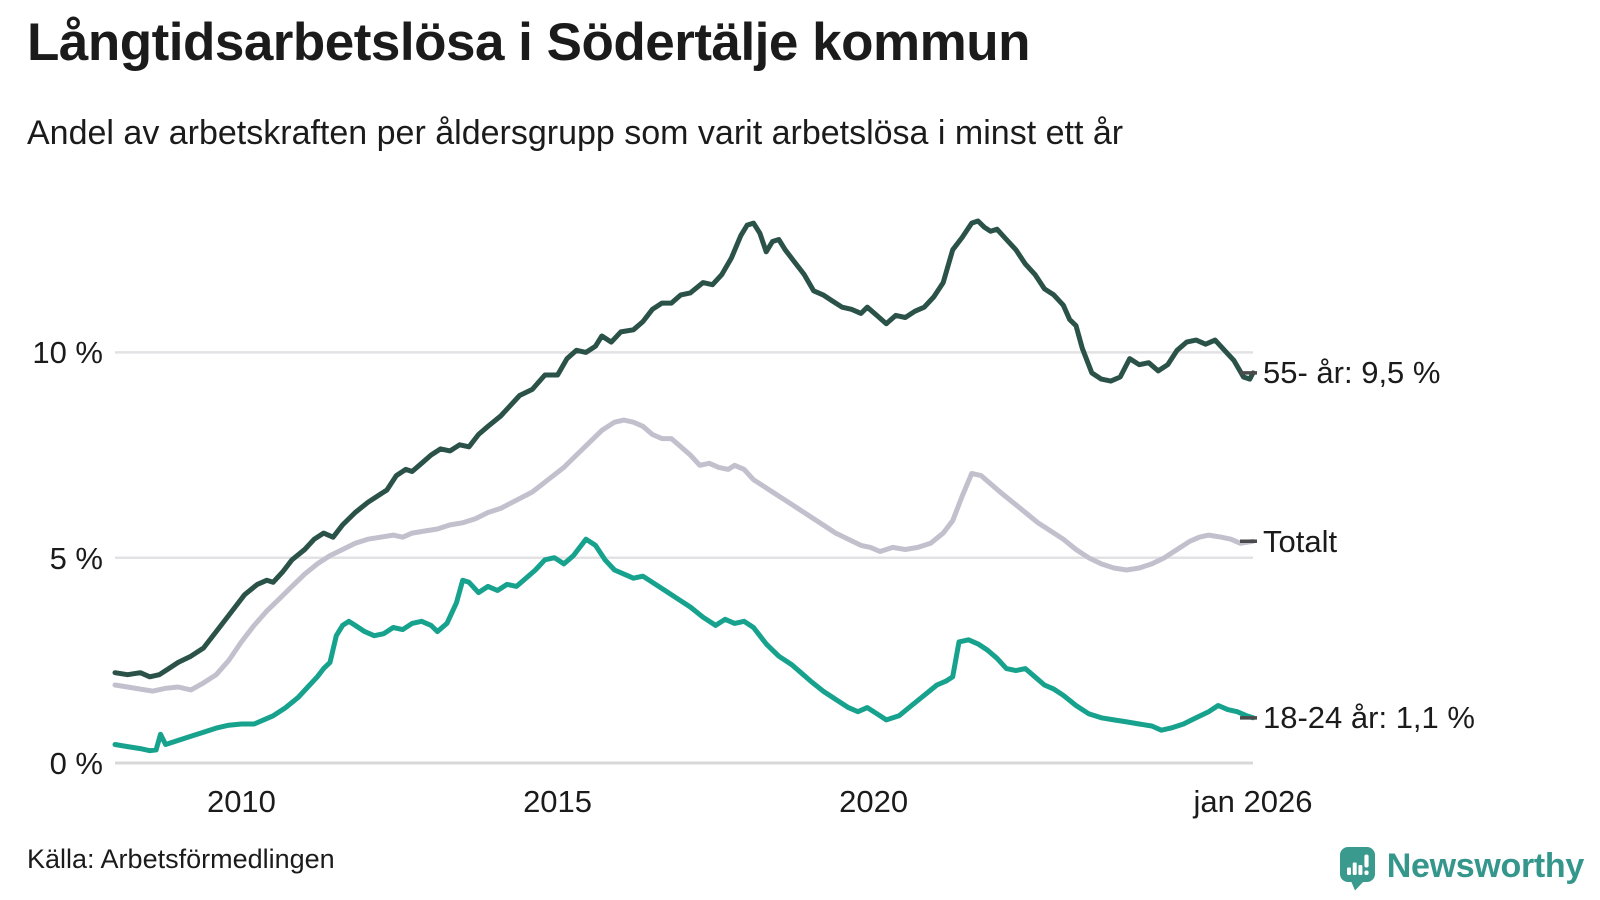 The width and height of the screenshot is (1600, 900). What do you see at coordinates (67, 353) in the screenshot?
I see `y-axis-label-10: 10 %` at bounding box center [67, 353].